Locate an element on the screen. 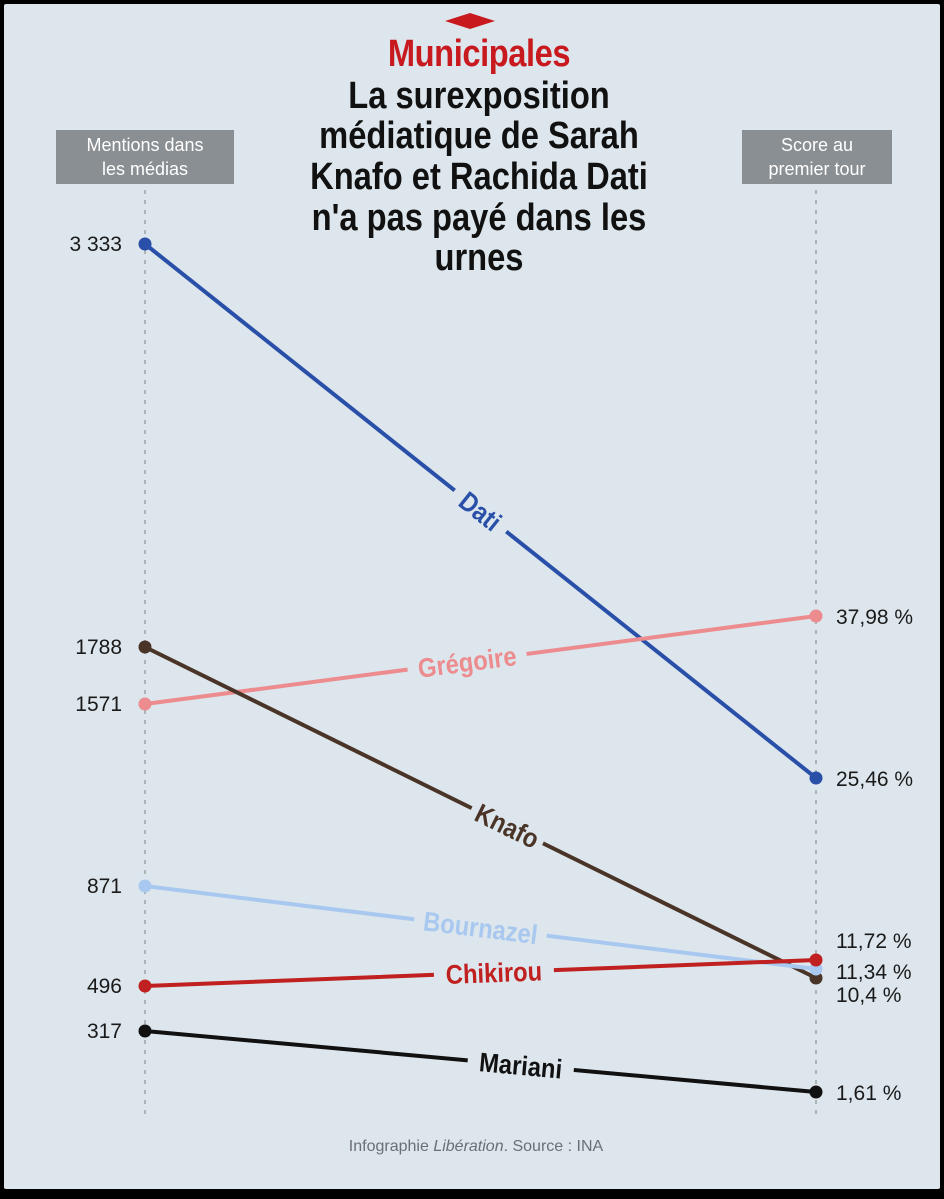 Image resolution: width=944 pixels, height=1199 pixels. mentions-label-chikirou: 496 is located at coordinates (104, 986).